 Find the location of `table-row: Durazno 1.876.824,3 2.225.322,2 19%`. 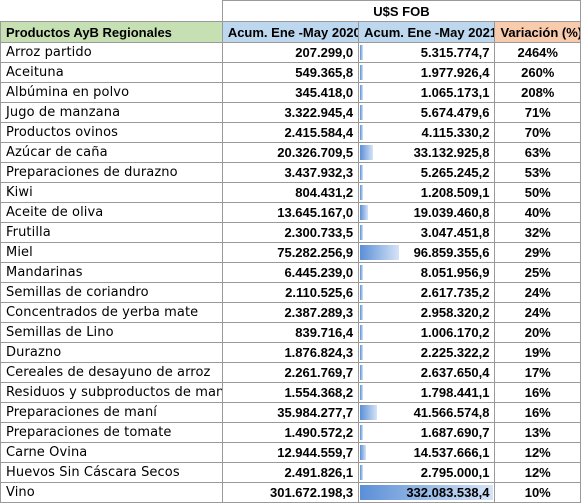

table-row: Durazno 1.876.824,3 2.225.322,2 19% is located at coordinates (290, 352).